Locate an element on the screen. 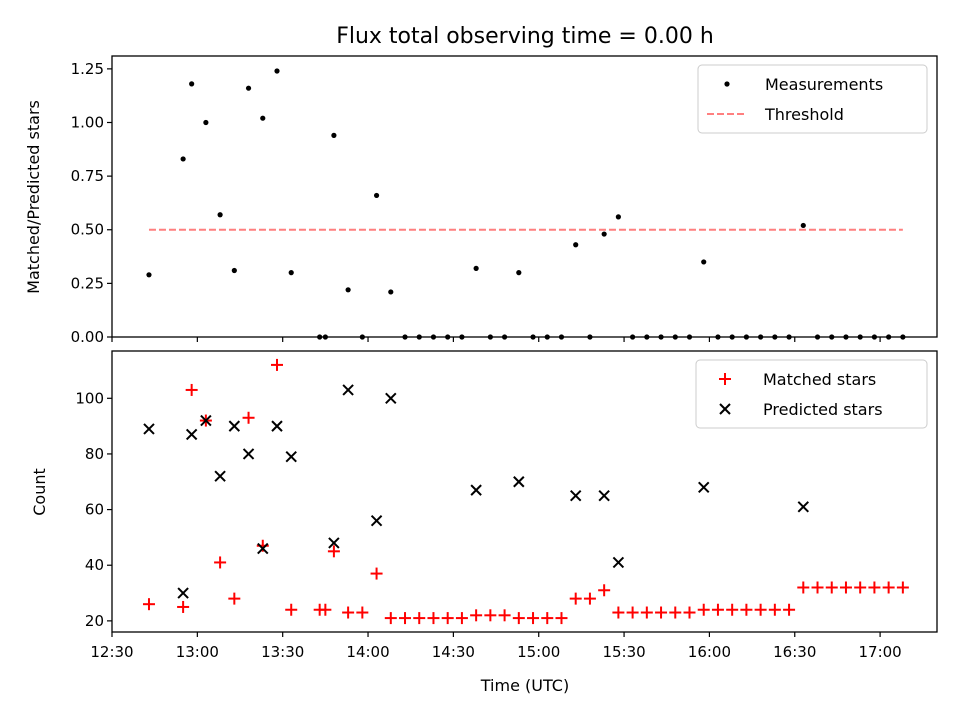 The height and width of the screenshot is (720, 960). ratio-y-tick-label: 0.50 is located at coordinates (87, 230).